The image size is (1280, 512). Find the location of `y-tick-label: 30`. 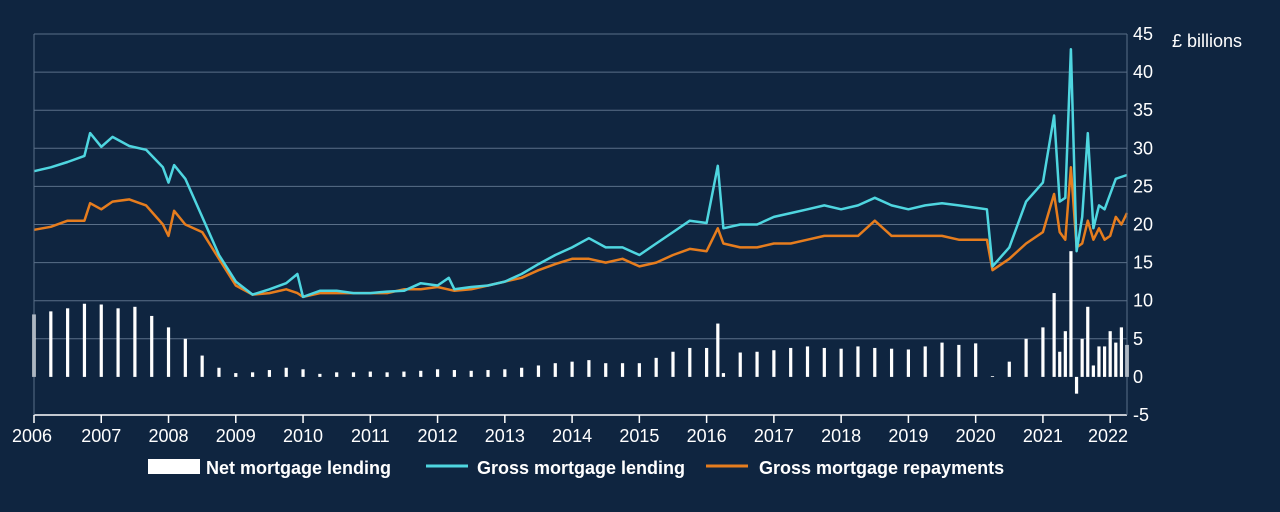

y-tick-label: 30 is located at coordinates (1143, 148).